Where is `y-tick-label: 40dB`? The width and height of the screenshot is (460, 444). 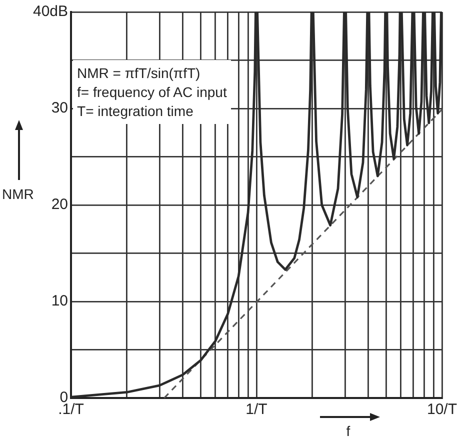
y-tick-label: 40dB is located at coordinates (50, 11).